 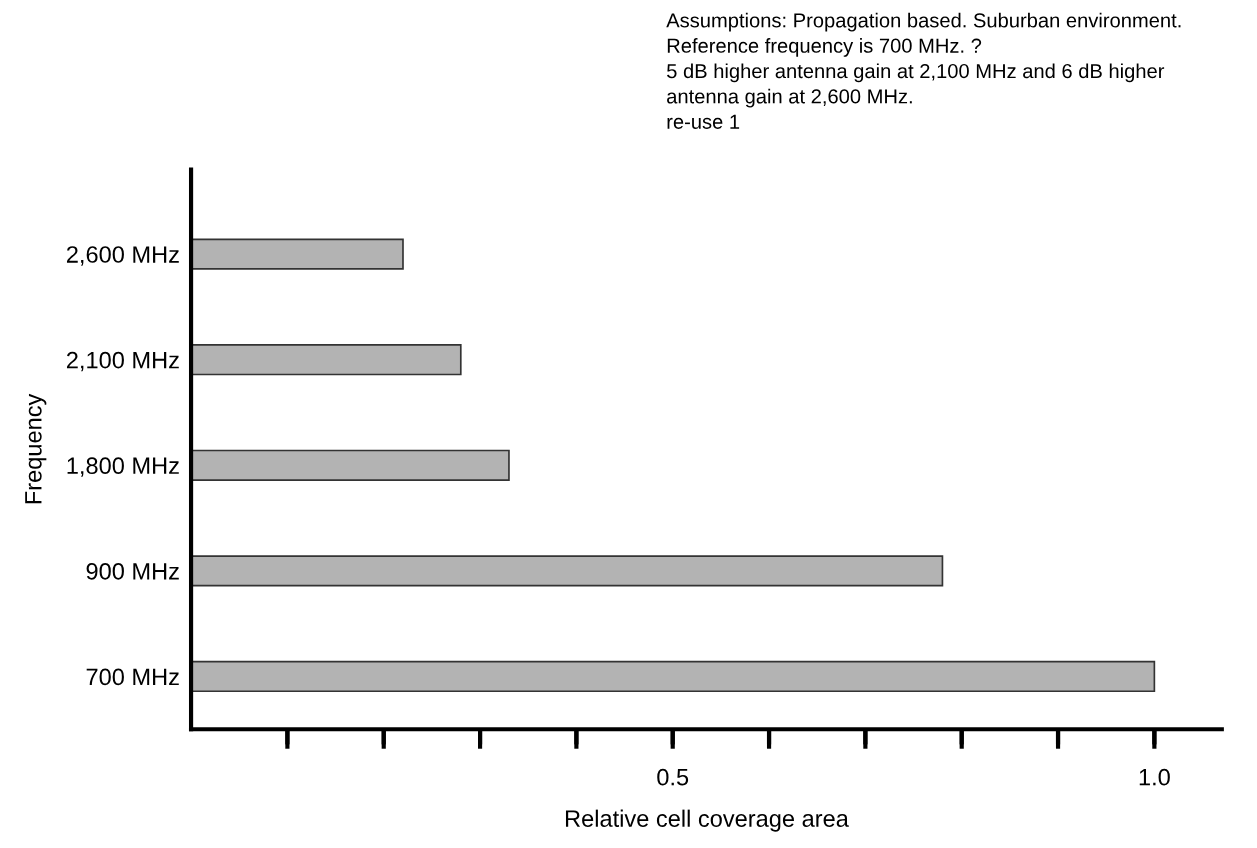 What do you see at coordinates (122, 256) in the screenshot?
I see `y-tick-label: 2,600 MHz` at bounding box center [122, 256].